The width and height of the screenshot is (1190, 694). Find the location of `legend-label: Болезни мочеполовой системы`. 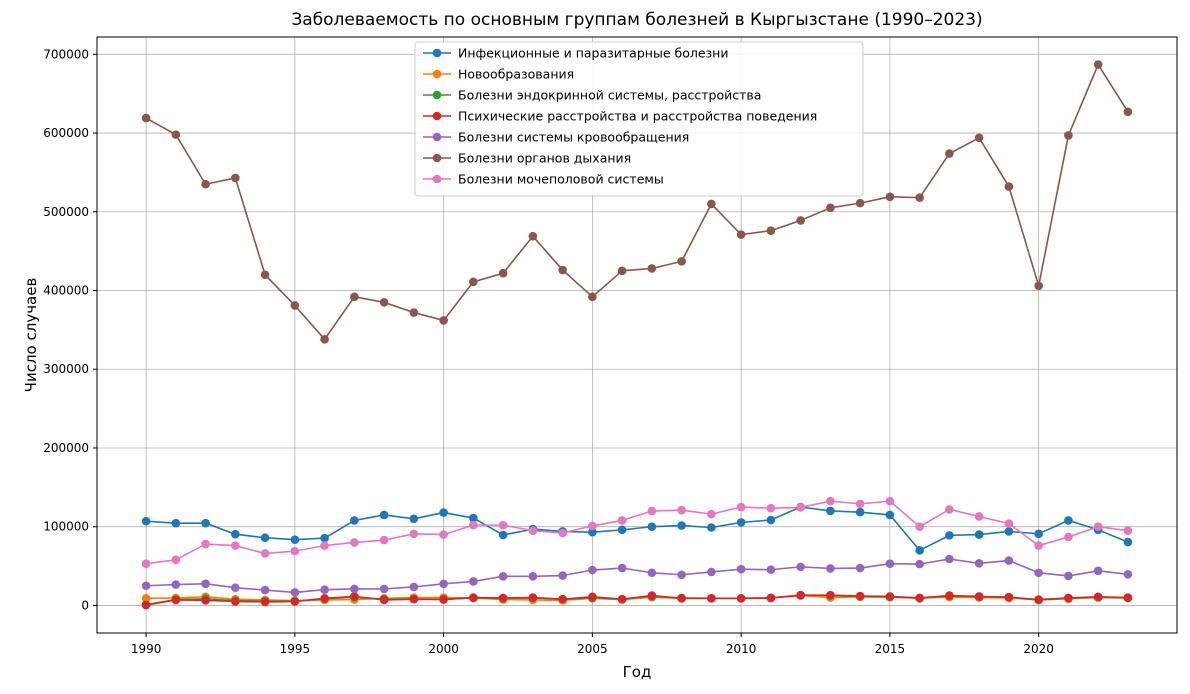

legend-label: Болезни мочеполовой системы is located at coordinates (561, 179).